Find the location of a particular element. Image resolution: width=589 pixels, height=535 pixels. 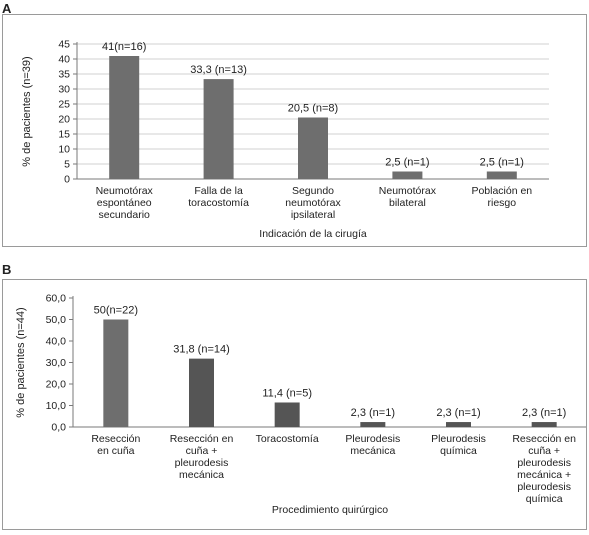

x-category-label: neumotórax is located at coordinates (313, 203).